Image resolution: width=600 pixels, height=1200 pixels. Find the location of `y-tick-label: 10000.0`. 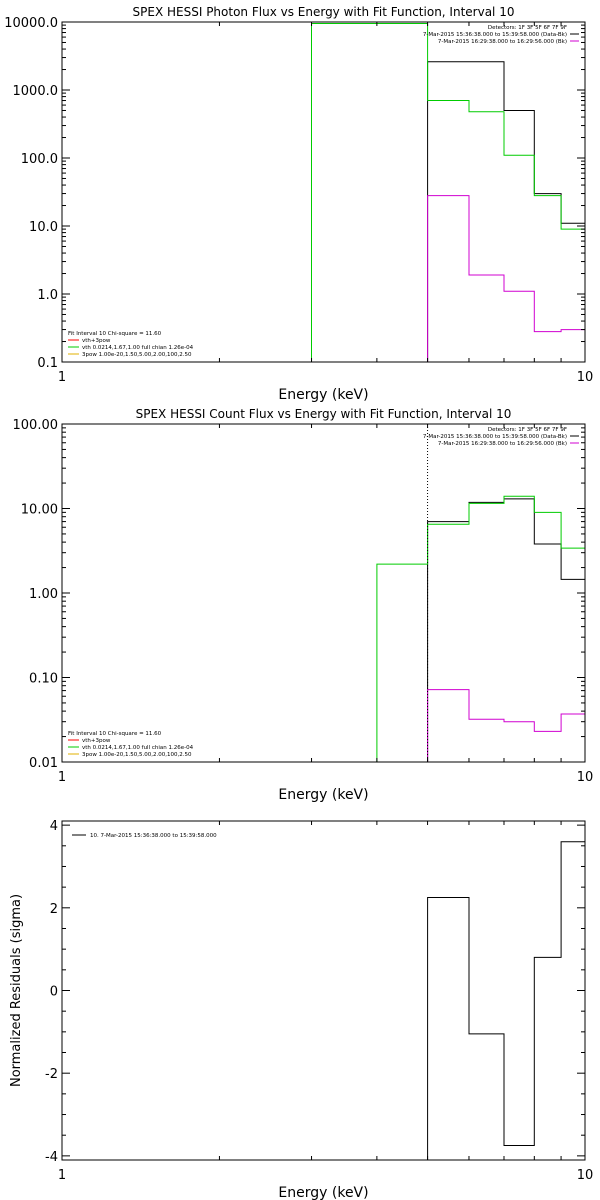

y-tick-label: 10000.0 is located at coordinates (31, 23).